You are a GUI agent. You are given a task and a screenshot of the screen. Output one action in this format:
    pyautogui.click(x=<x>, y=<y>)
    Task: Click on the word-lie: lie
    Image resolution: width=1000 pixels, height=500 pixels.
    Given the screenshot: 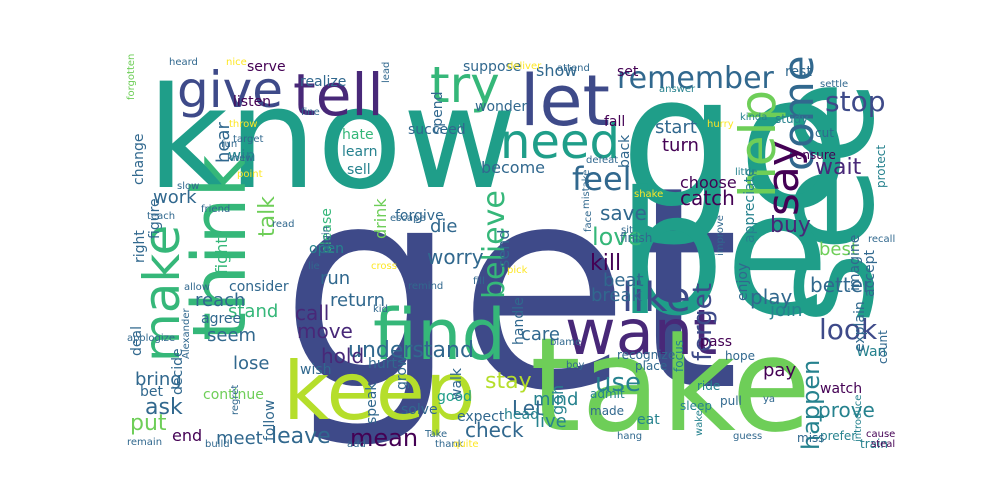 What is the action you would take?
    pyautogui.click(x=314, y=266)
    